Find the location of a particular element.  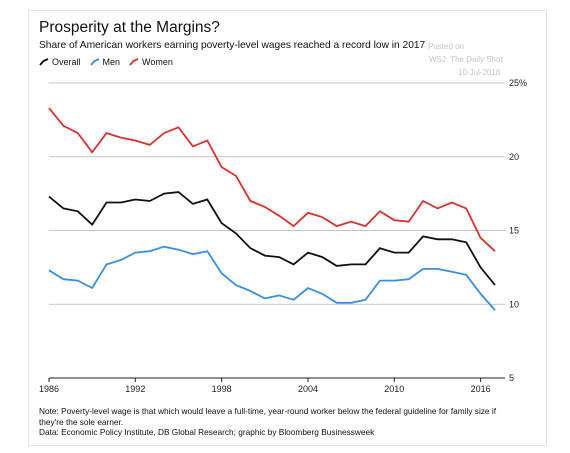

data-point-men-2002 is located at coordinates (279, 295).